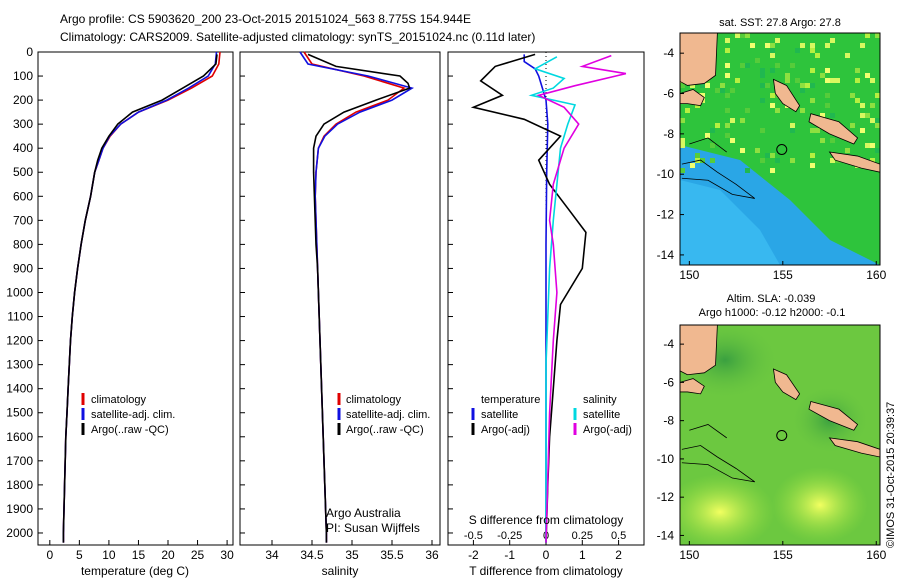 Image resolution: width=900 pixels, height=585 pixels. Describe the element at coordinates (135, 571) in the screenshot. I see `temperature-xlabel: temperature (deg C)` at that location.